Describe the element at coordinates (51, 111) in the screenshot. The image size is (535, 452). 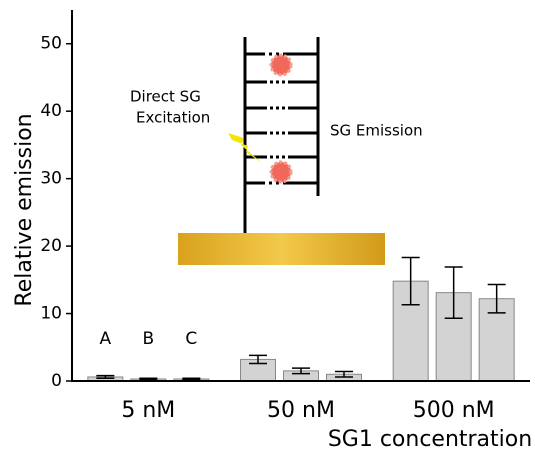
I see `y-tick-label: 40` at that location.